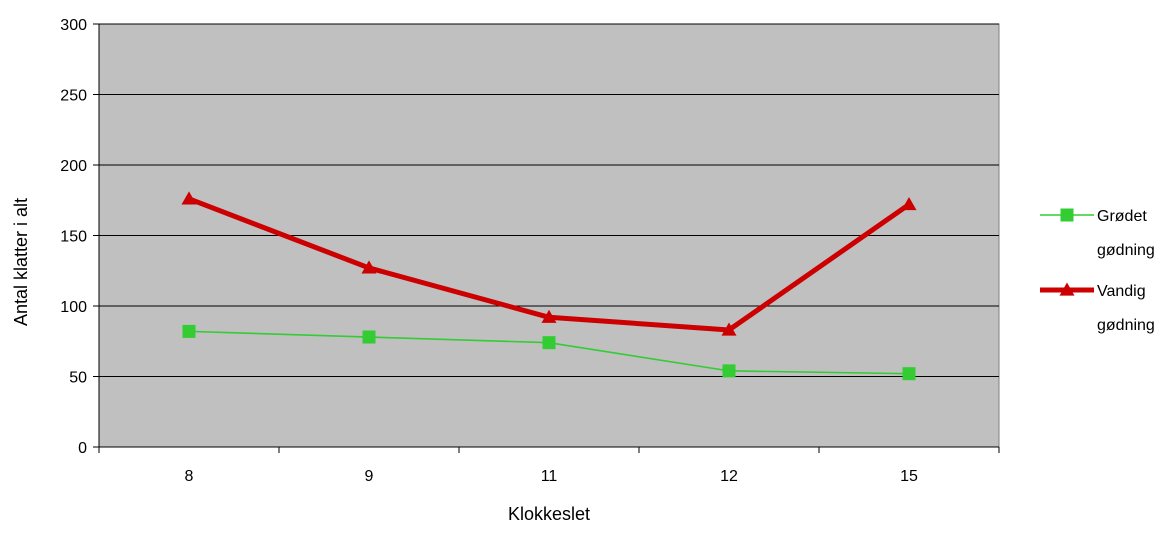 This screenshot has width=1176, height=549. Describe the element at coordinates (909, 476) in the screenshot. I see `x-tick-label: 15` at that location.